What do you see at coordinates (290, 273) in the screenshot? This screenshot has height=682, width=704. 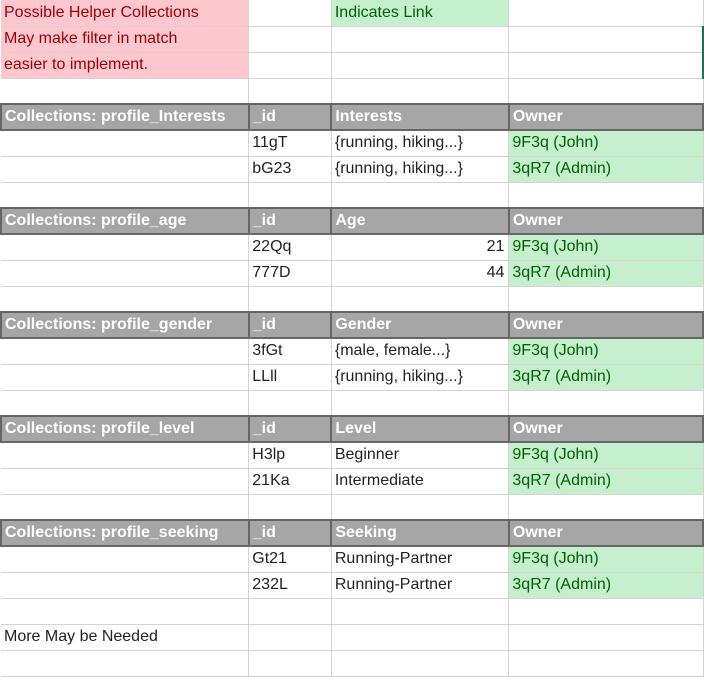 I see `record-id-cell: 777D` at bounding box center [290, 273].